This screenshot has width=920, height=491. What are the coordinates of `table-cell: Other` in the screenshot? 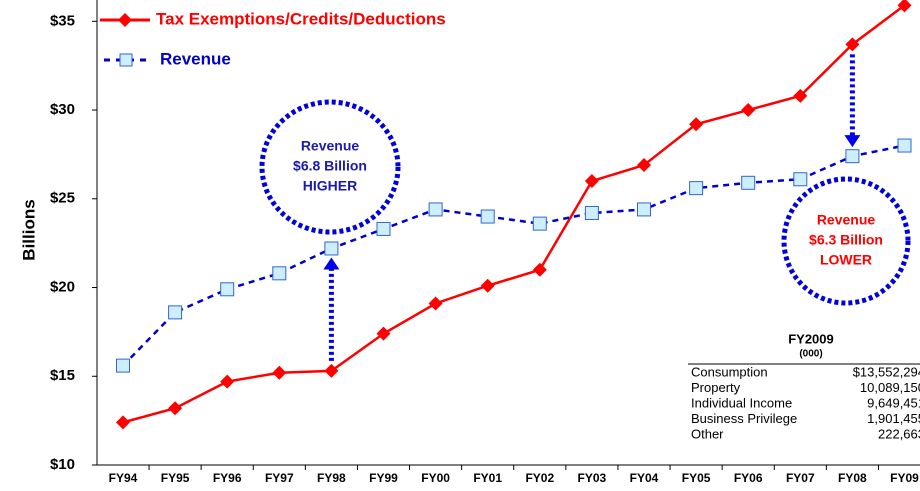 It's located at (707, 433).